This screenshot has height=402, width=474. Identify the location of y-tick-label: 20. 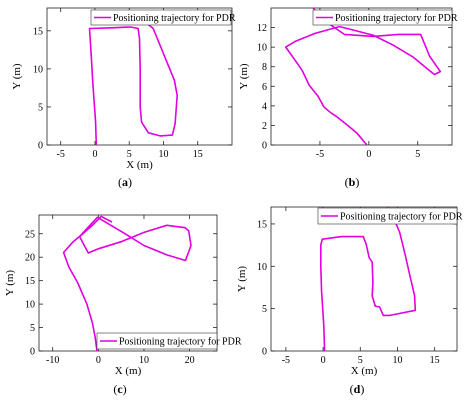
(30, 258).